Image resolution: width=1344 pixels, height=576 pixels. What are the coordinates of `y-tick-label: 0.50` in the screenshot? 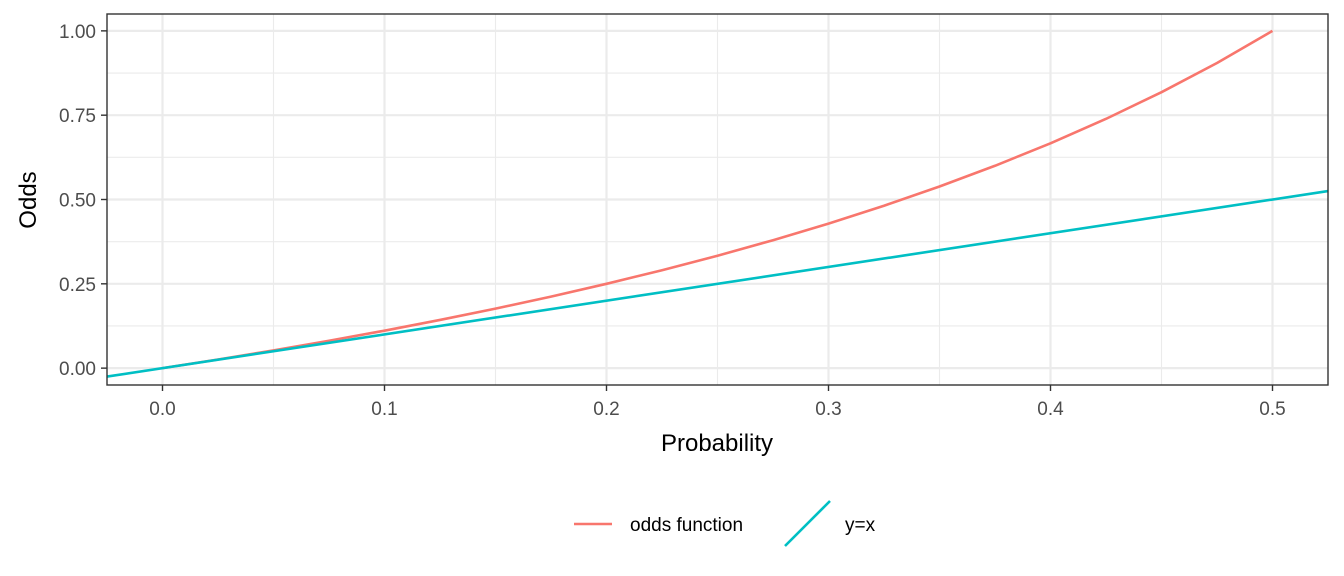 It's located at (77, 201).